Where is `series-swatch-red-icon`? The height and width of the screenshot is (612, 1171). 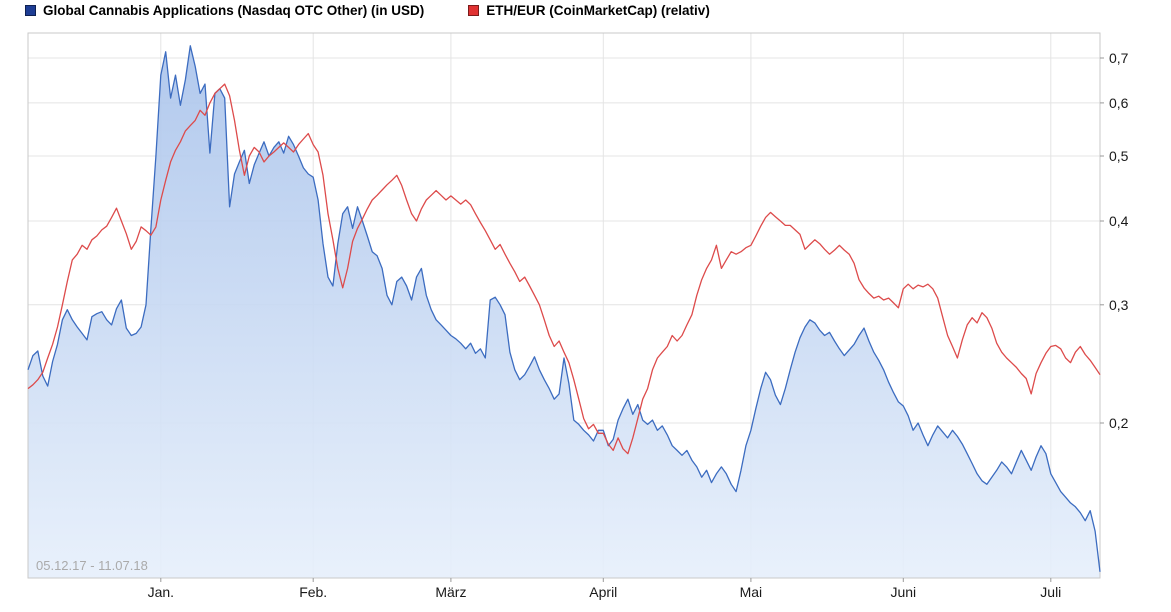 series-swatch-red-icon is located at coordinates (474, 10).